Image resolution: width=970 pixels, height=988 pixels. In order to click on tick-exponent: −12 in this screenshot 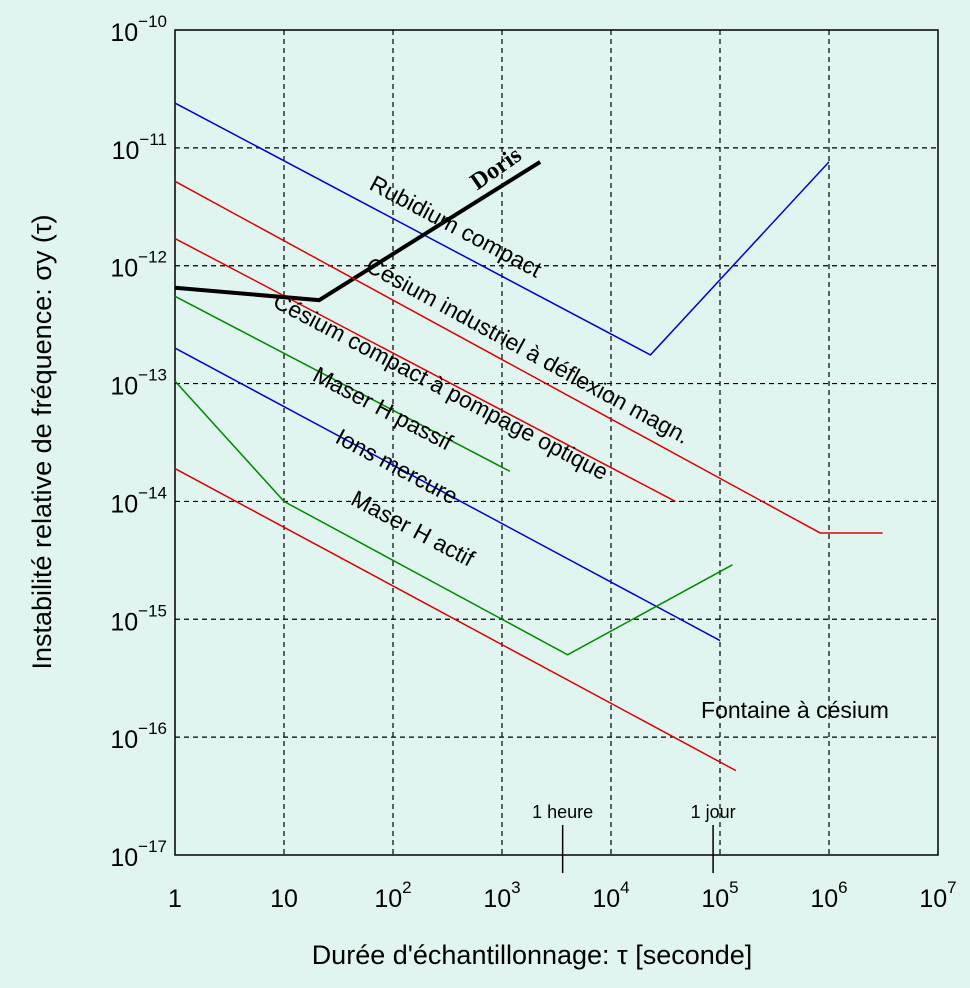, I will do `click(152, 257)`.